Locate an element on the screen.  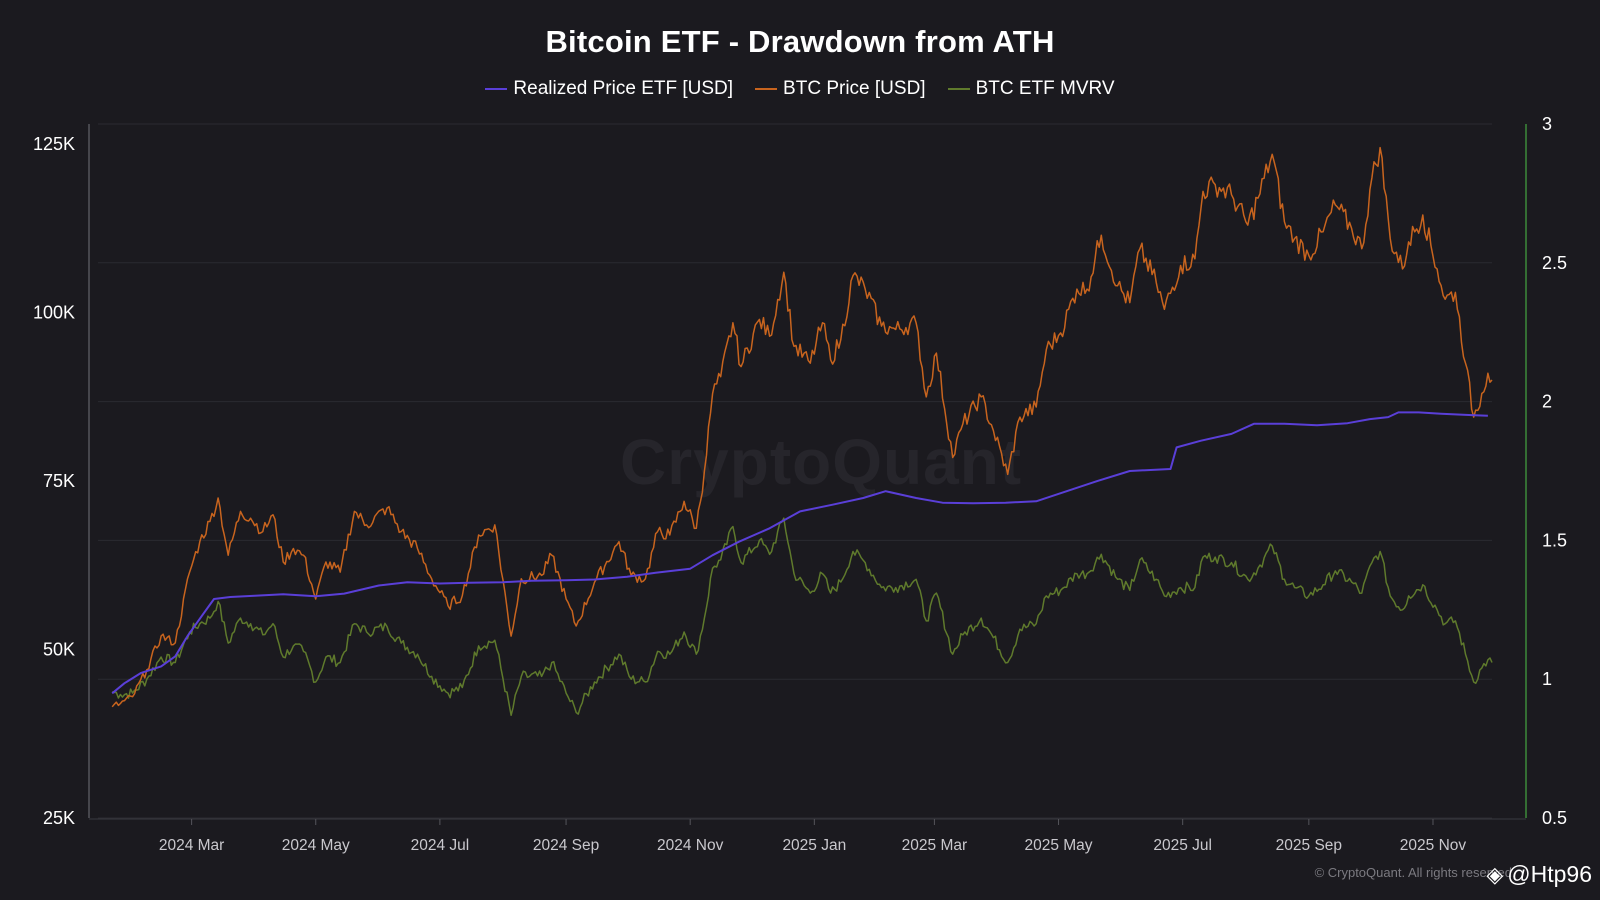
y-right-tick-label: 2 is located at coordinates (1547, 402).